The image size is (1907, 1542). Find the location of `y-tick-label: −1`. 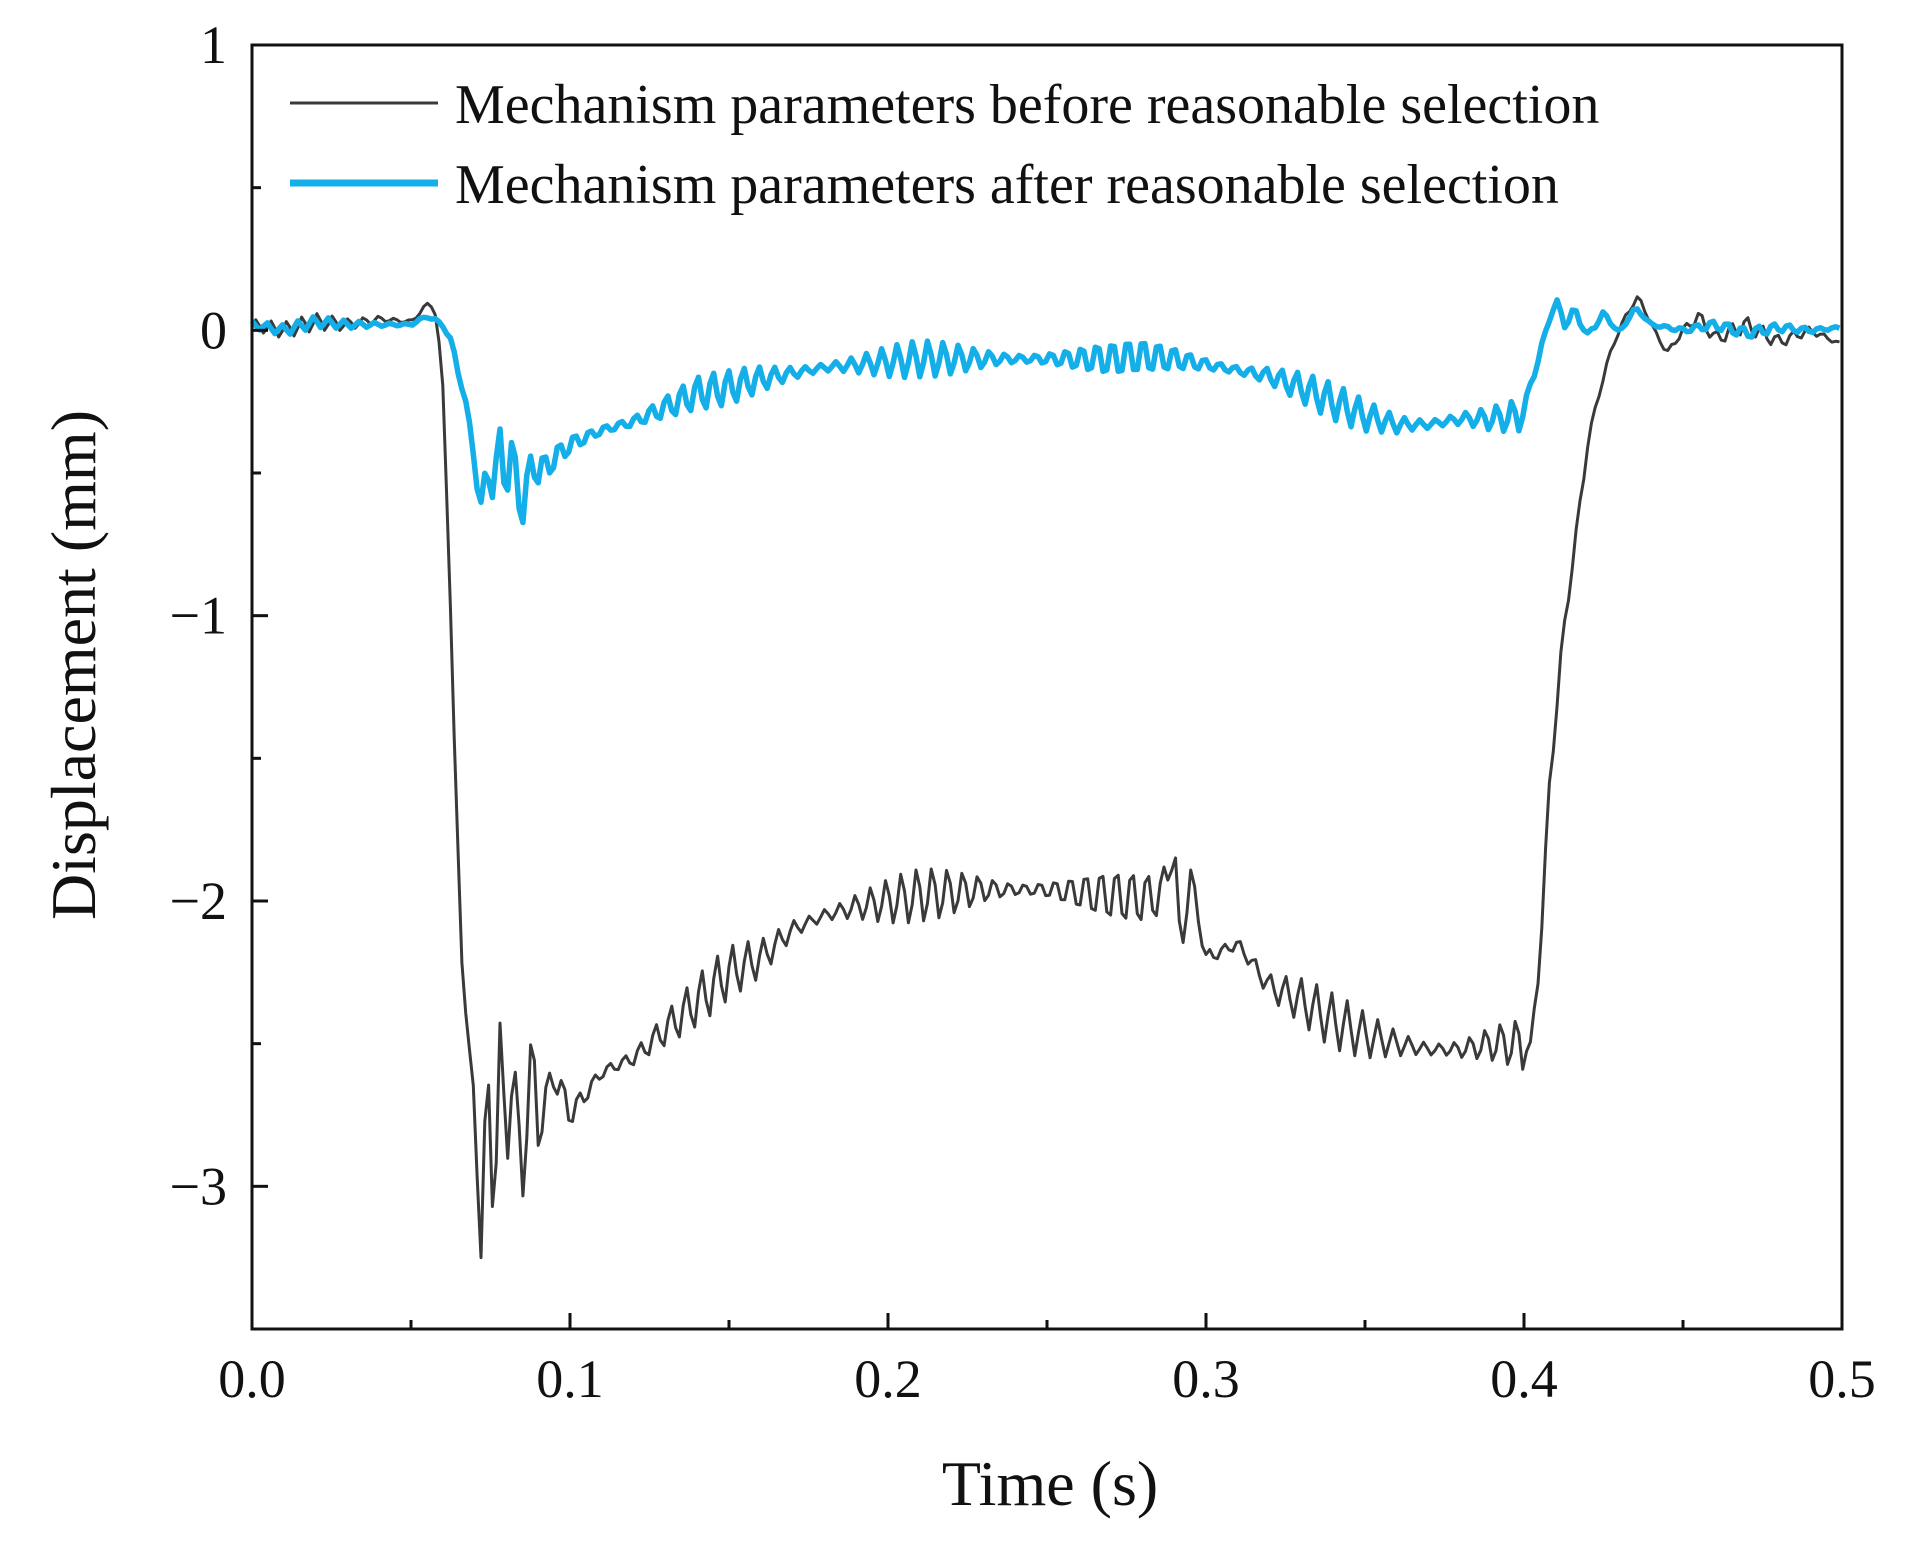

y-tick-label: −1 is located at coordinates (198, 616).